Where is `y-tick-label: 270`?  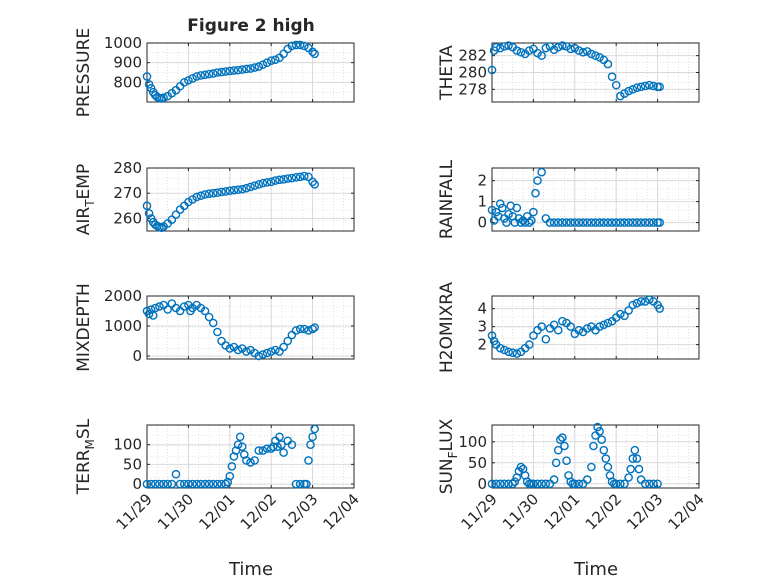 y-tick-label: 270 is located at coordinates (127, 193).